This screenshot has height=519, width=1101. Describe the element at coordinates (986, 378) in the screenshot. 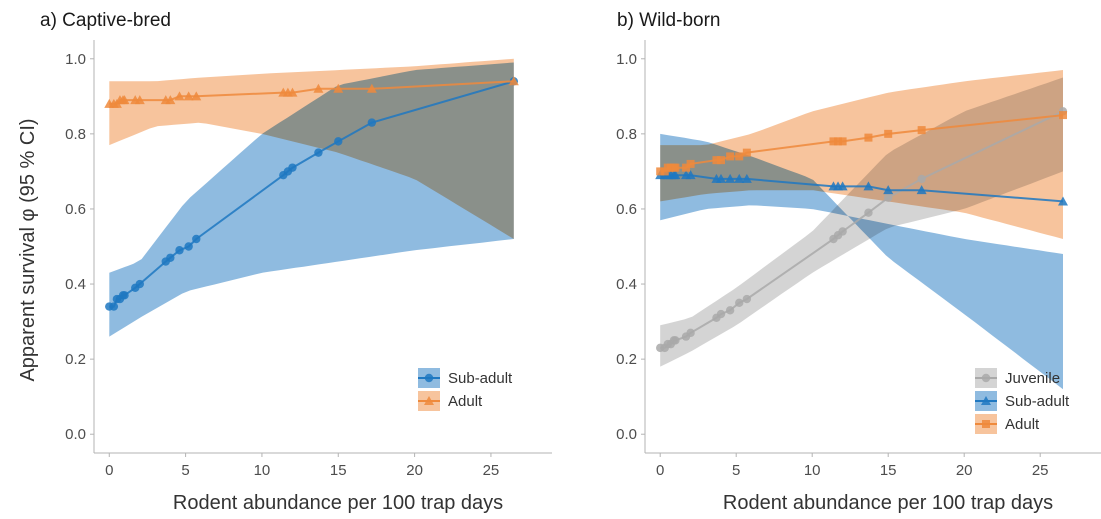

I see `legend-marker-juvenile` at that location.